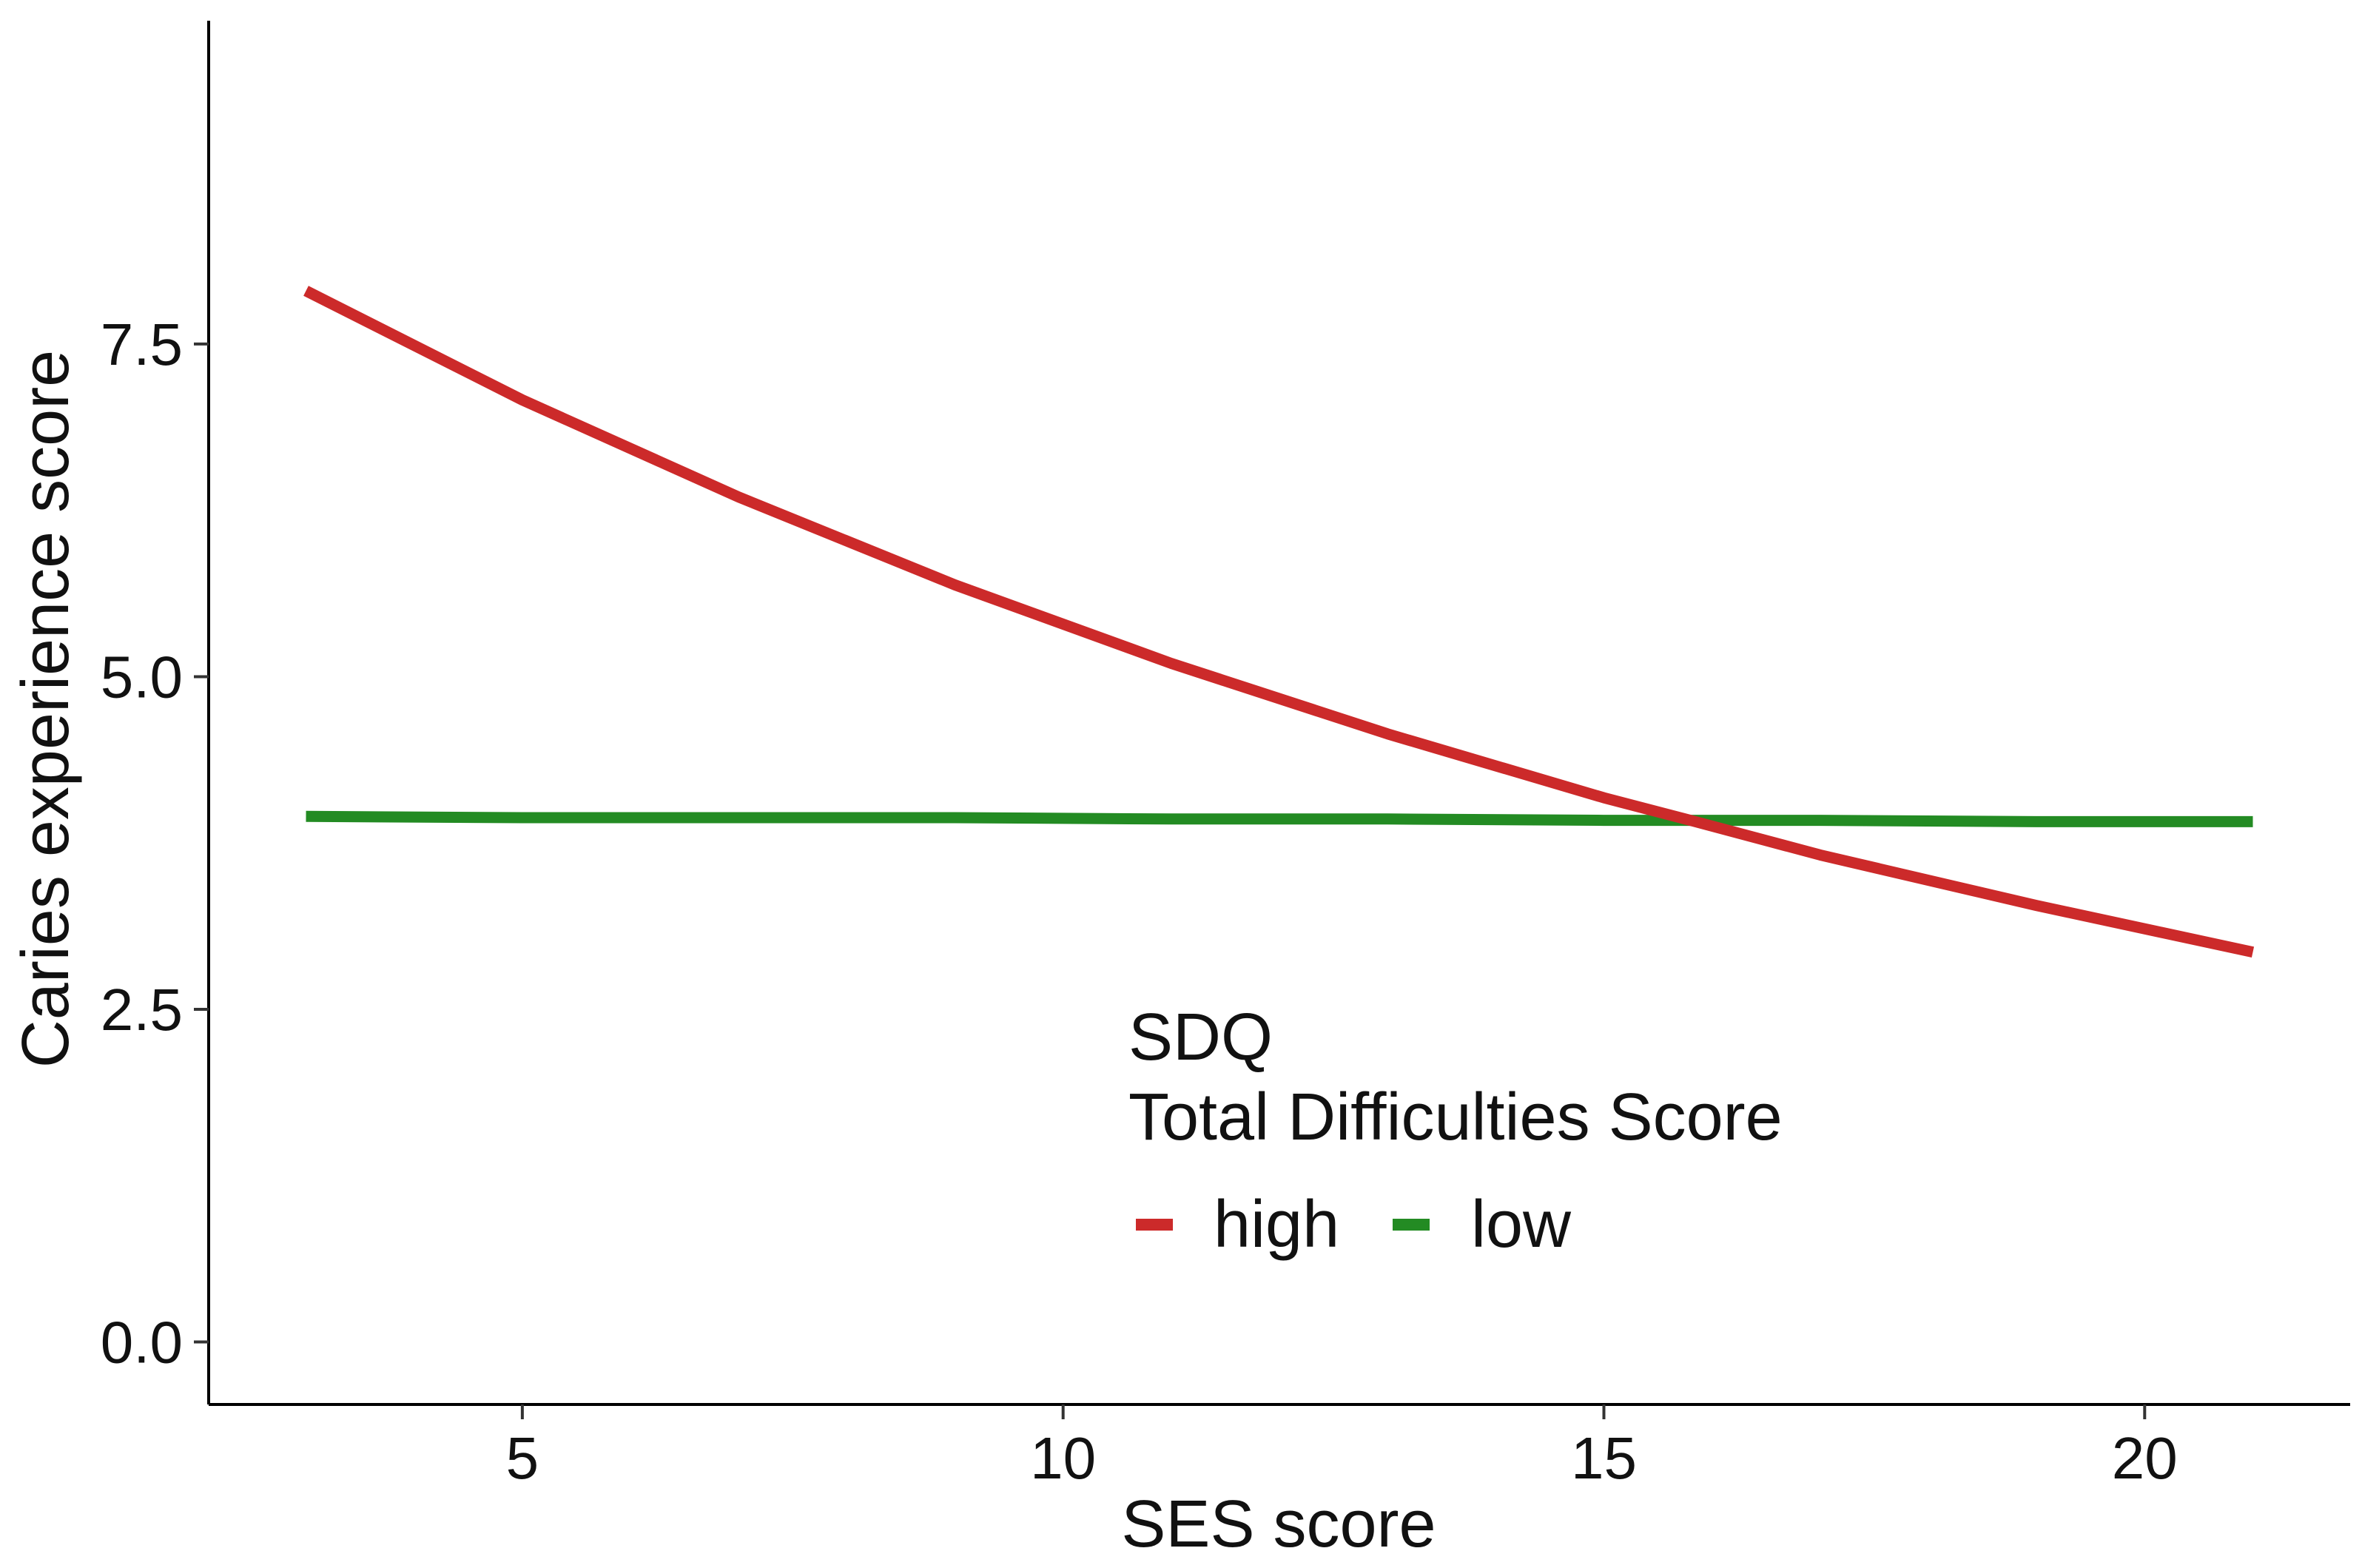 The image size is (2362, 1568). Describe the element at coordinates (142, 344) in the screenshot. I see `y-tick-label: 7.5` at that location.